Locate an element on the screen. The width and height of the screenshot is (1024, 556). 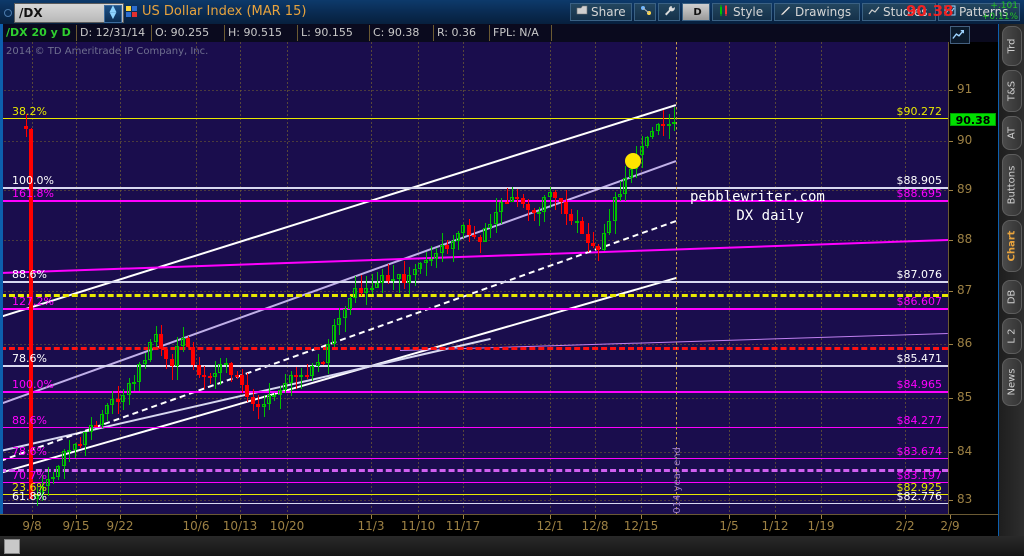
window-indicator-dot is located at coordinates (8, 13).